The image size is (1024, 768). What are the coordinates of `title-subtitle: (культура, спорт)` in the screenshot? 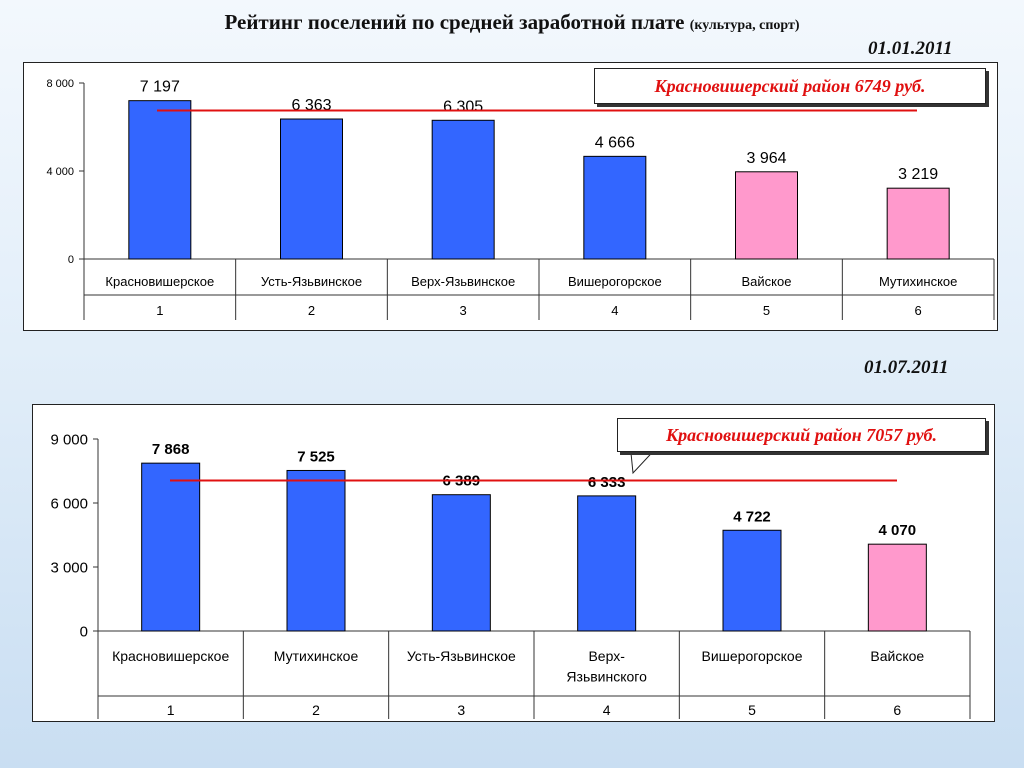 It's located at (744, 25).